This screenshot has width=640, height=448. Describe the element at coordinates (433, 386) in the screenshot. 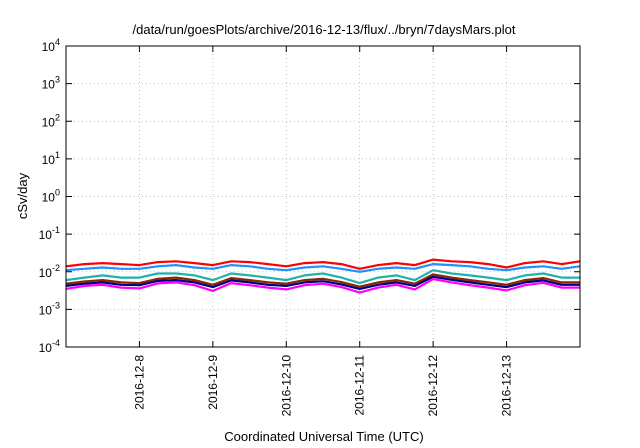

I see `x-tick-label: 2016-12-12` at that location.